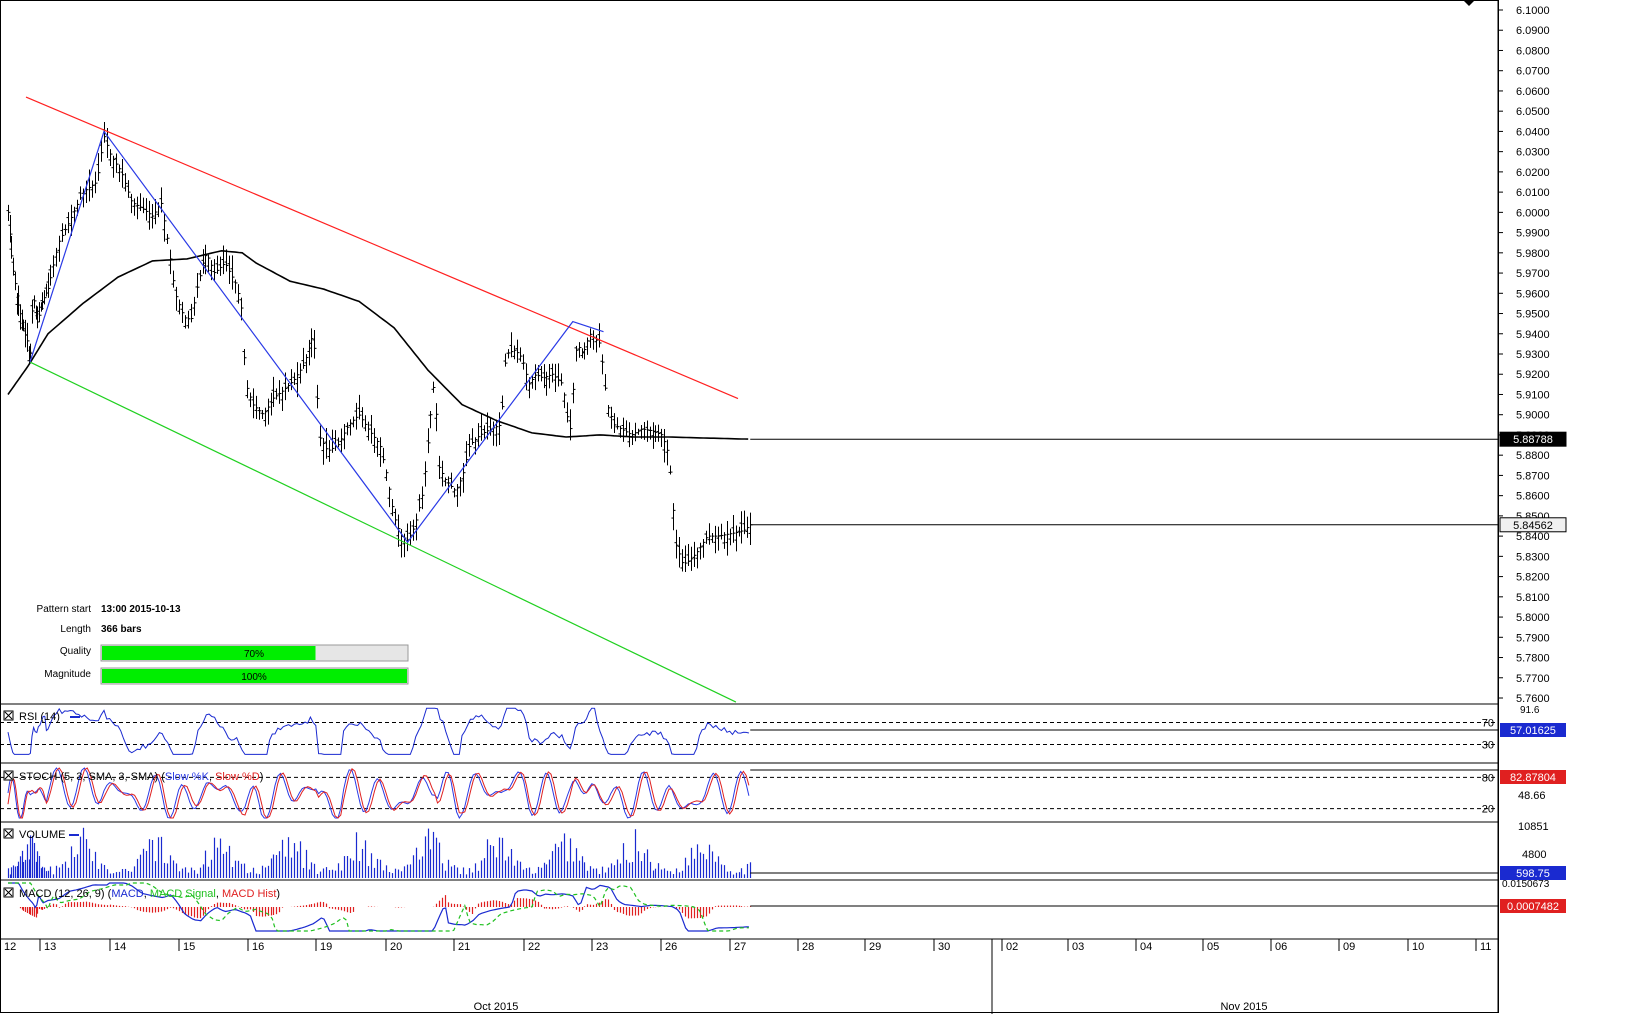  What do you see at coordinates (209, 653) in the screenshot?
I see `quality-bar-fill` at bounding box center [209, 653].